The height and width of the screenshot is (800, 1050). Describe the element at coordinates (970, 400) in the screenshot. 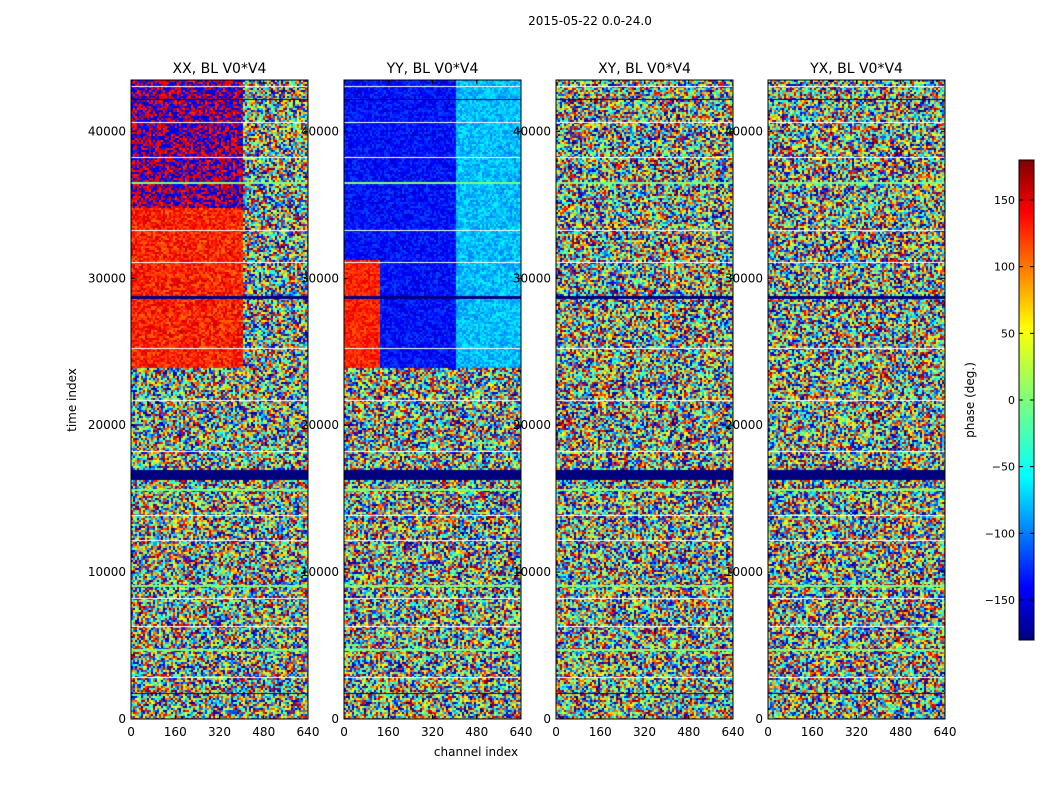

I see `colorbar-label: phase (deg.)` at that location.